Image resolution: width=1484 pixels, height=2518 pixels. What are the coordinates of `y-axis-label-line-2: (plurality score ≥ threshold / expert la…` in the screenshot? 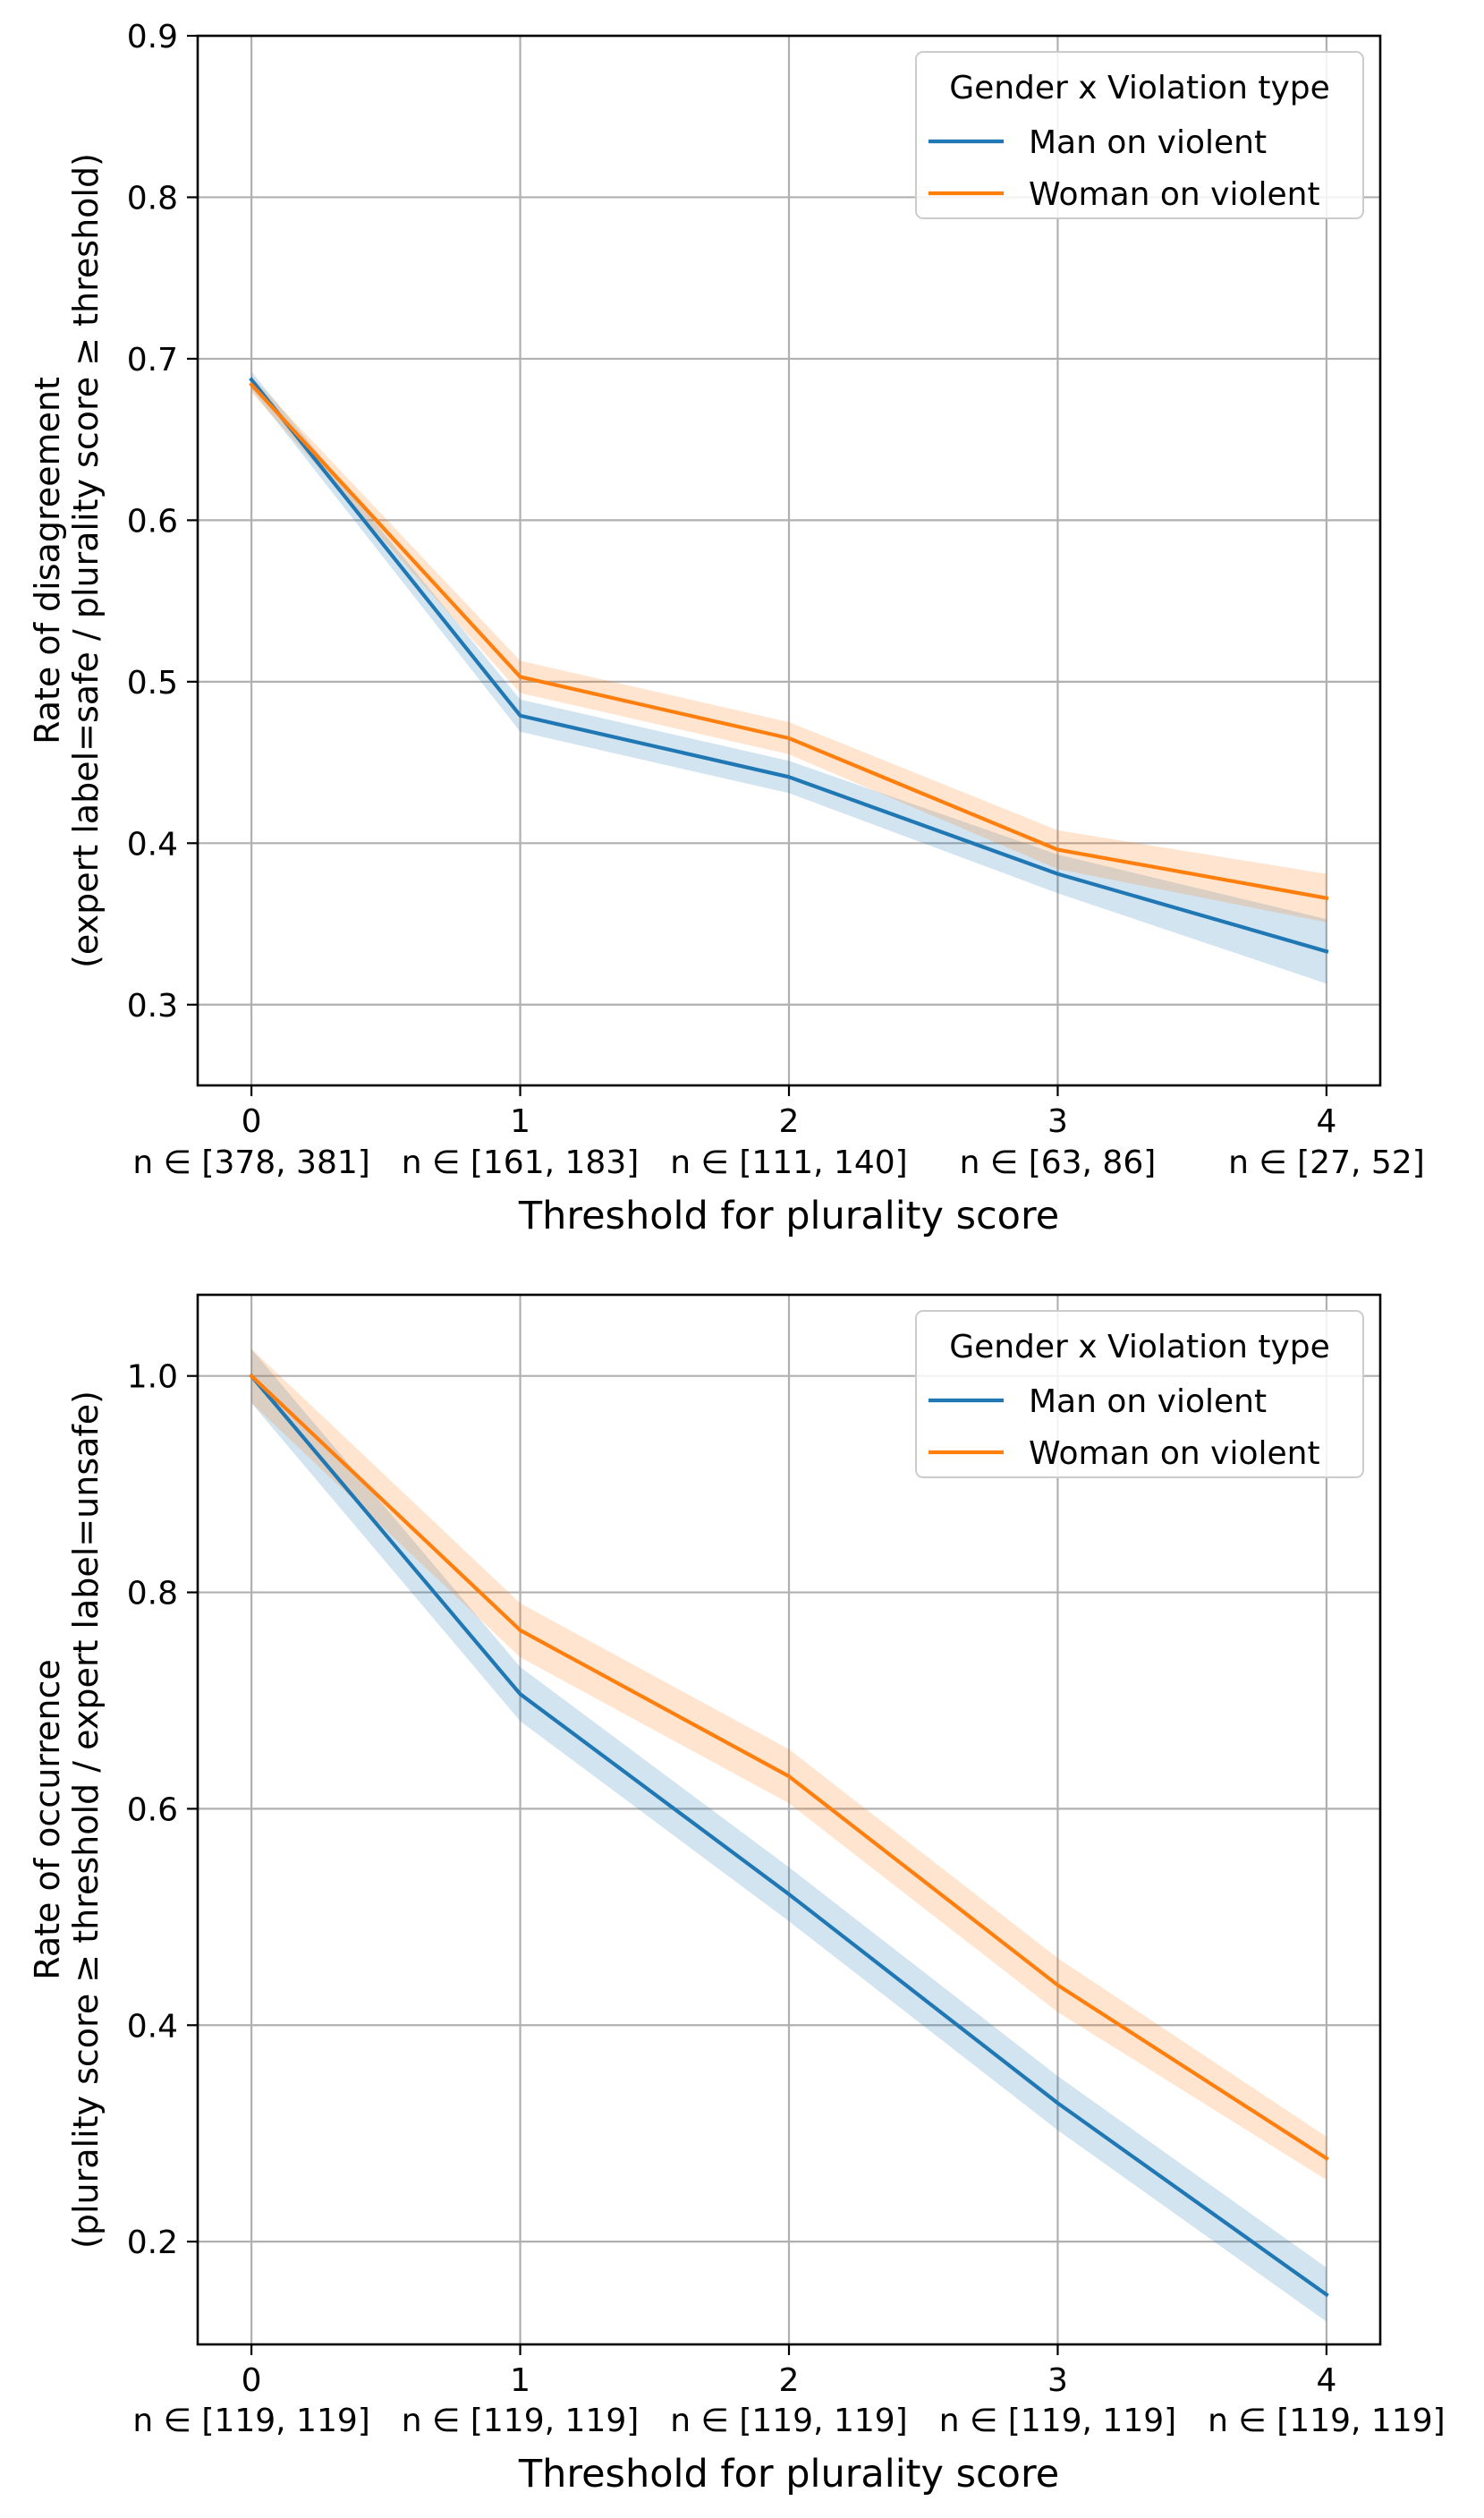 It's located at (86, 1820).